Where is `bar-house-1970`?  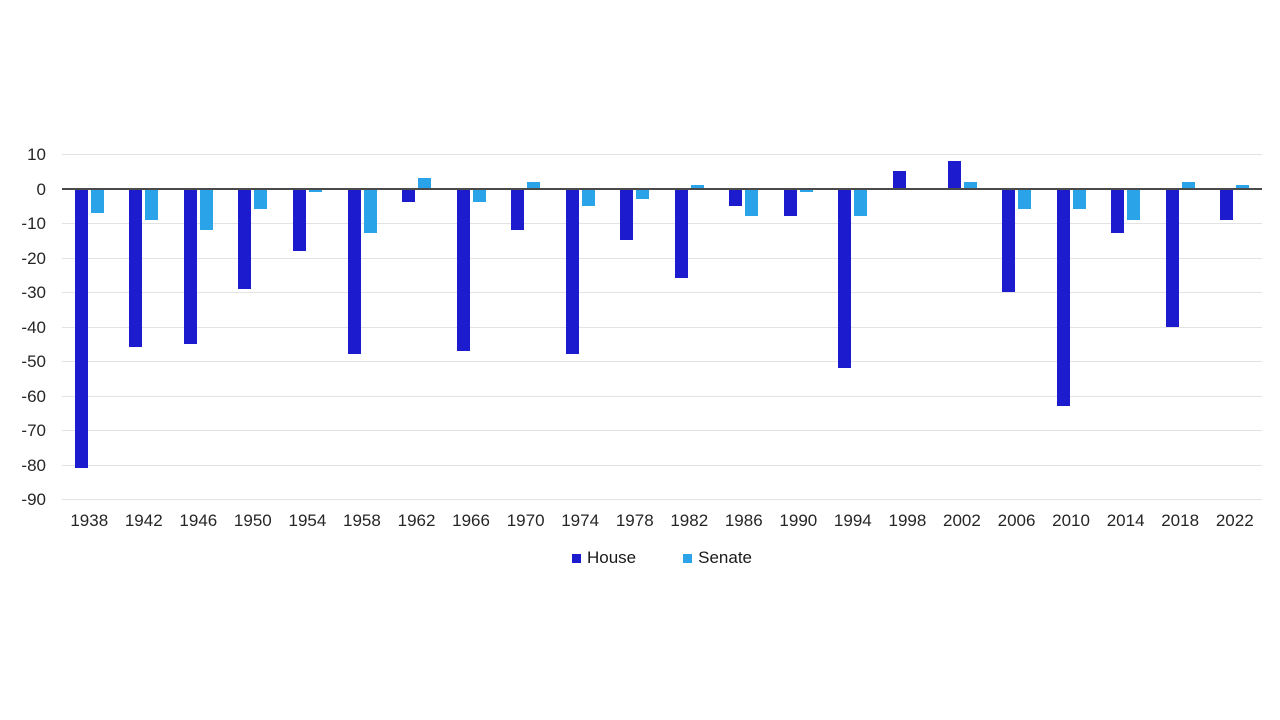 bar-house-1970 is located at coordinates (518, 209).